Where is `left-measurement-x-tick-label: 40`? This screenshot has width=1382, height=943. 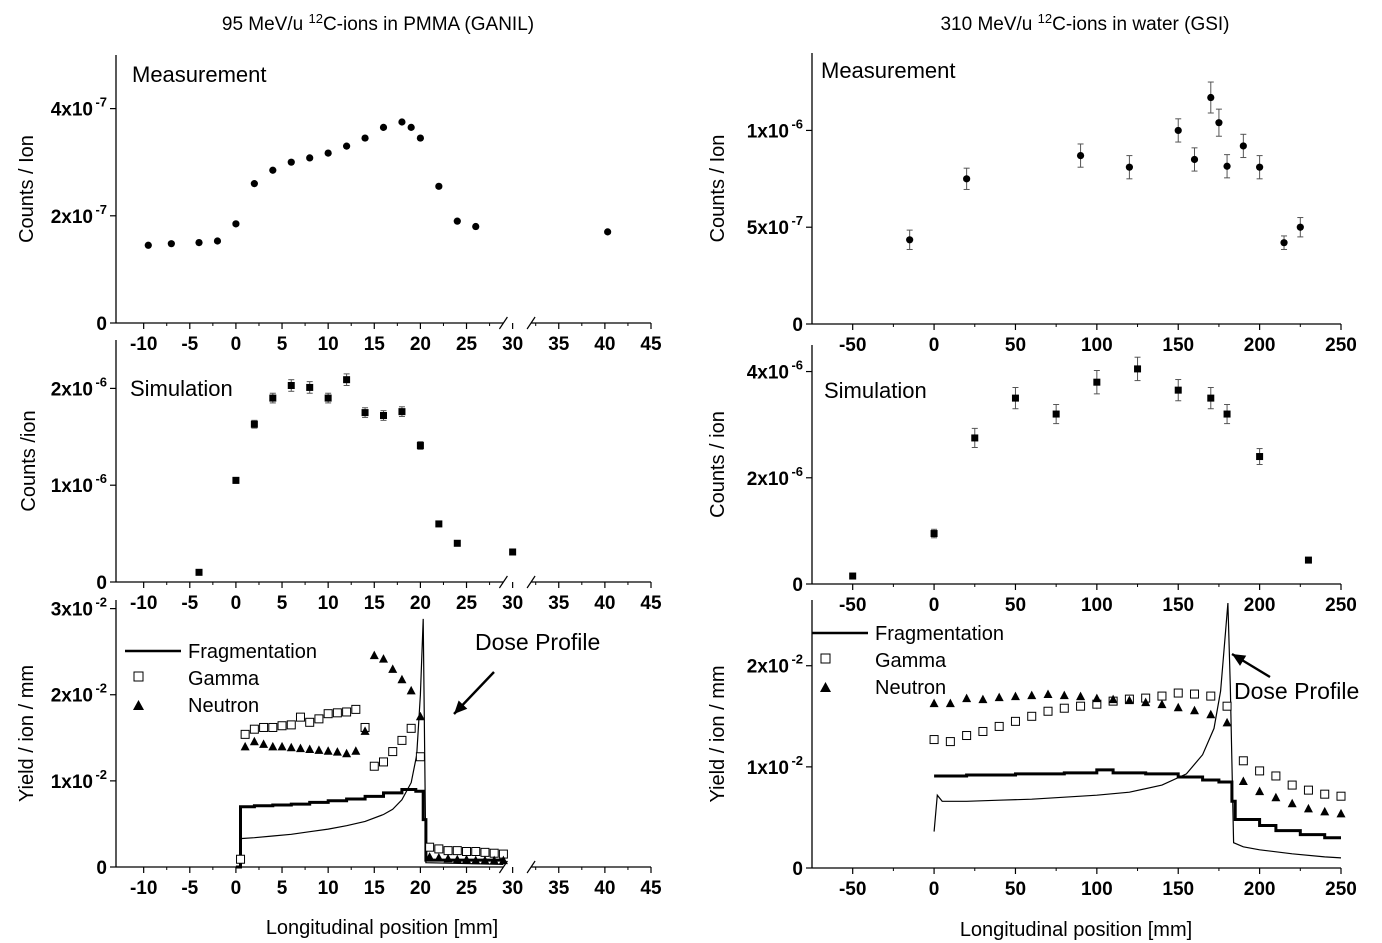
left-measurement-x-tick-label: 40 is located at coordinates (604, 344).